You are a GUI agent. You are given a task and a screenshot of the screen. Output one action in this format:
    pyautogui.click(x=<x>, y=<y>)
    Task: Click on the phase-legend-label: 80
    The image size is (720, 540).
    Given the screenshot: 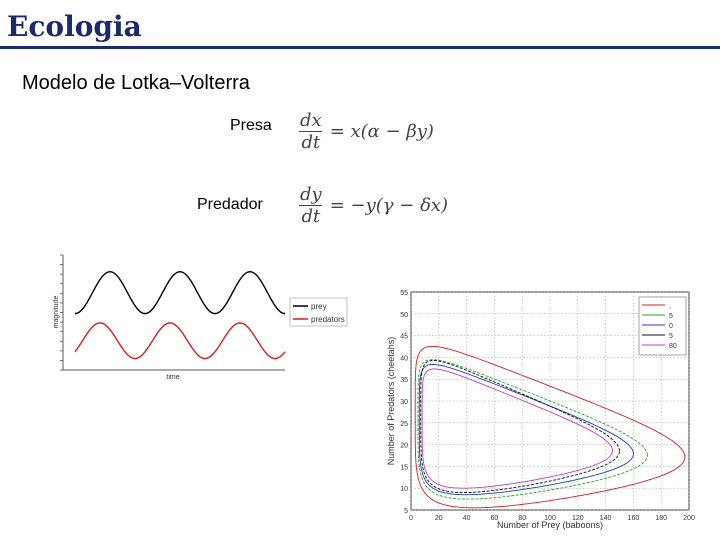 What is the action you would take?
    pyautogui.click(x=673, y=346)
    